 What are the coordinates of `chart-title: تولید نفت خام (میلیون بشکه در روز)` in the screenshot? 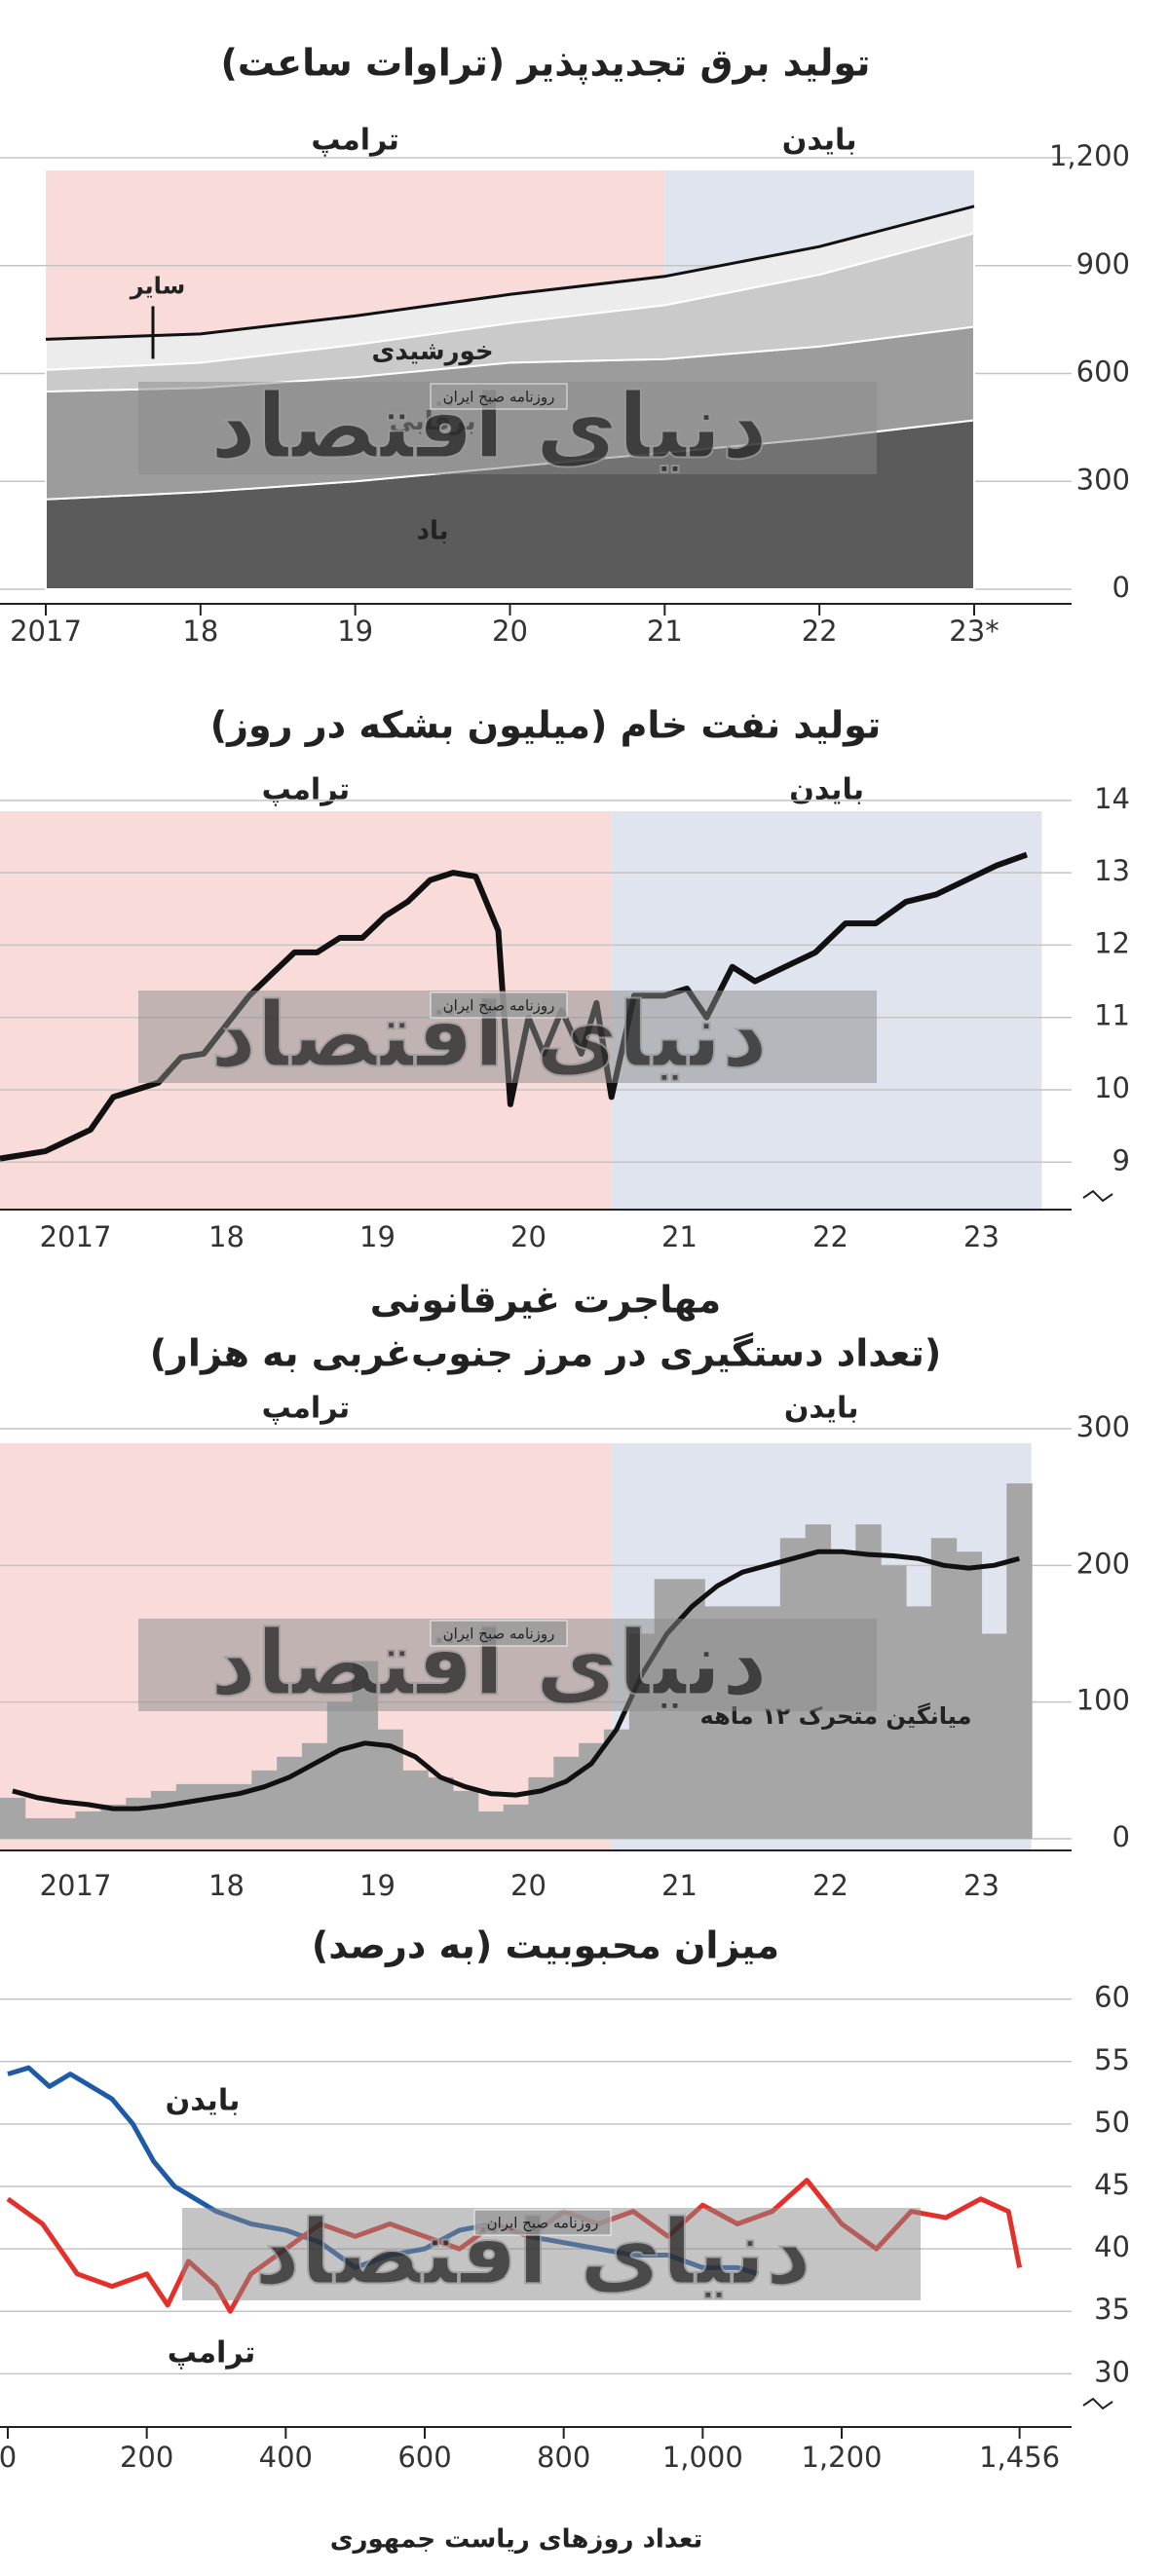 It's located at (545, 726).